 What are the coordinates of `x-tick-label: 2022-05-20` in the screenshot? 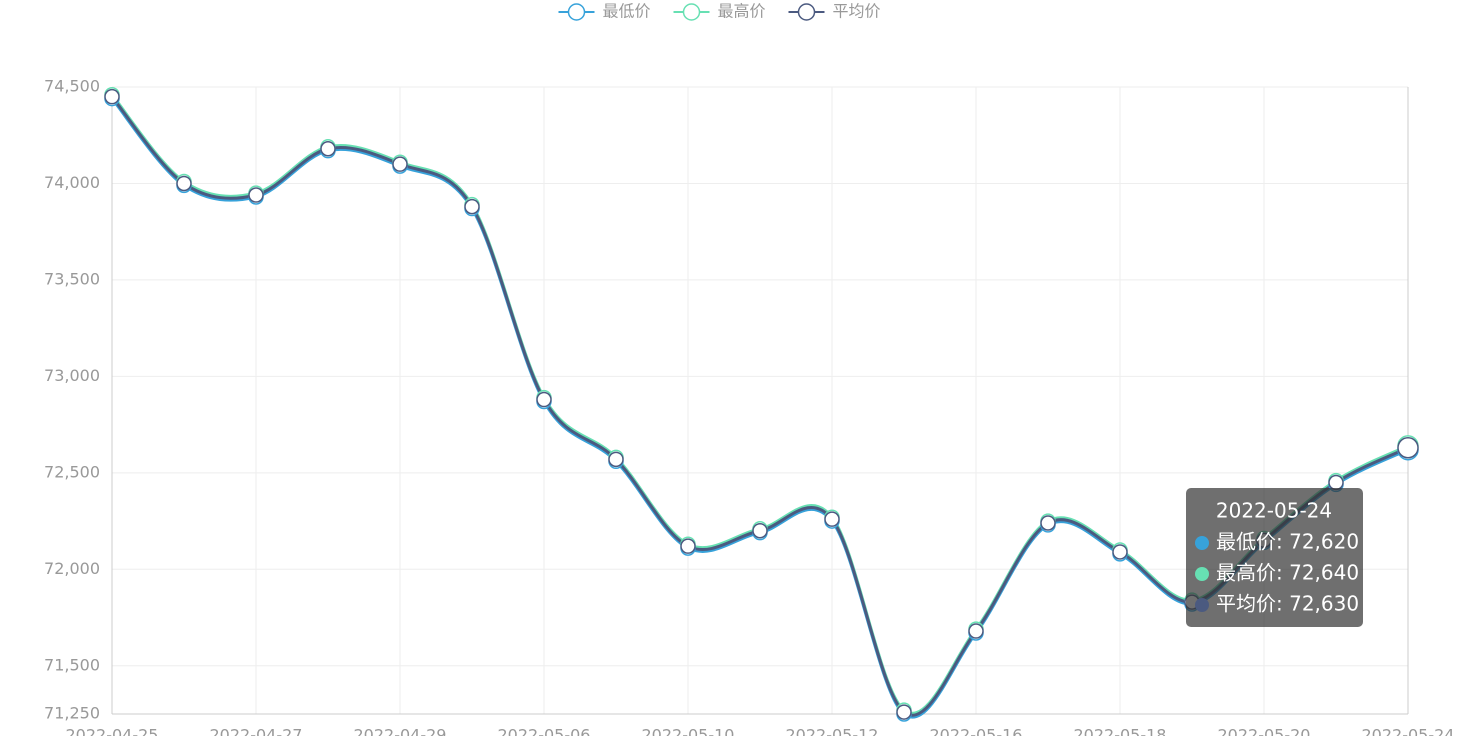 It's located at (1264, 731).